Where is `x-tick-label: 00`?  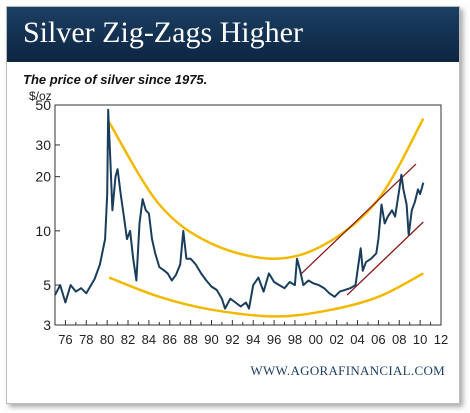
x-tick-label: 00 is located at coordinates (316, 339).